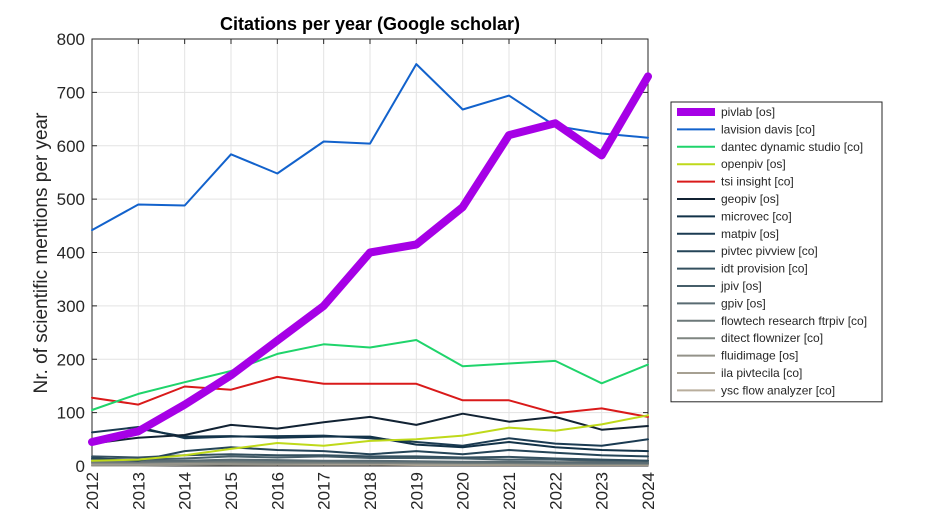  I want to click on legend-label: pivlab [os], so click(748, 112).